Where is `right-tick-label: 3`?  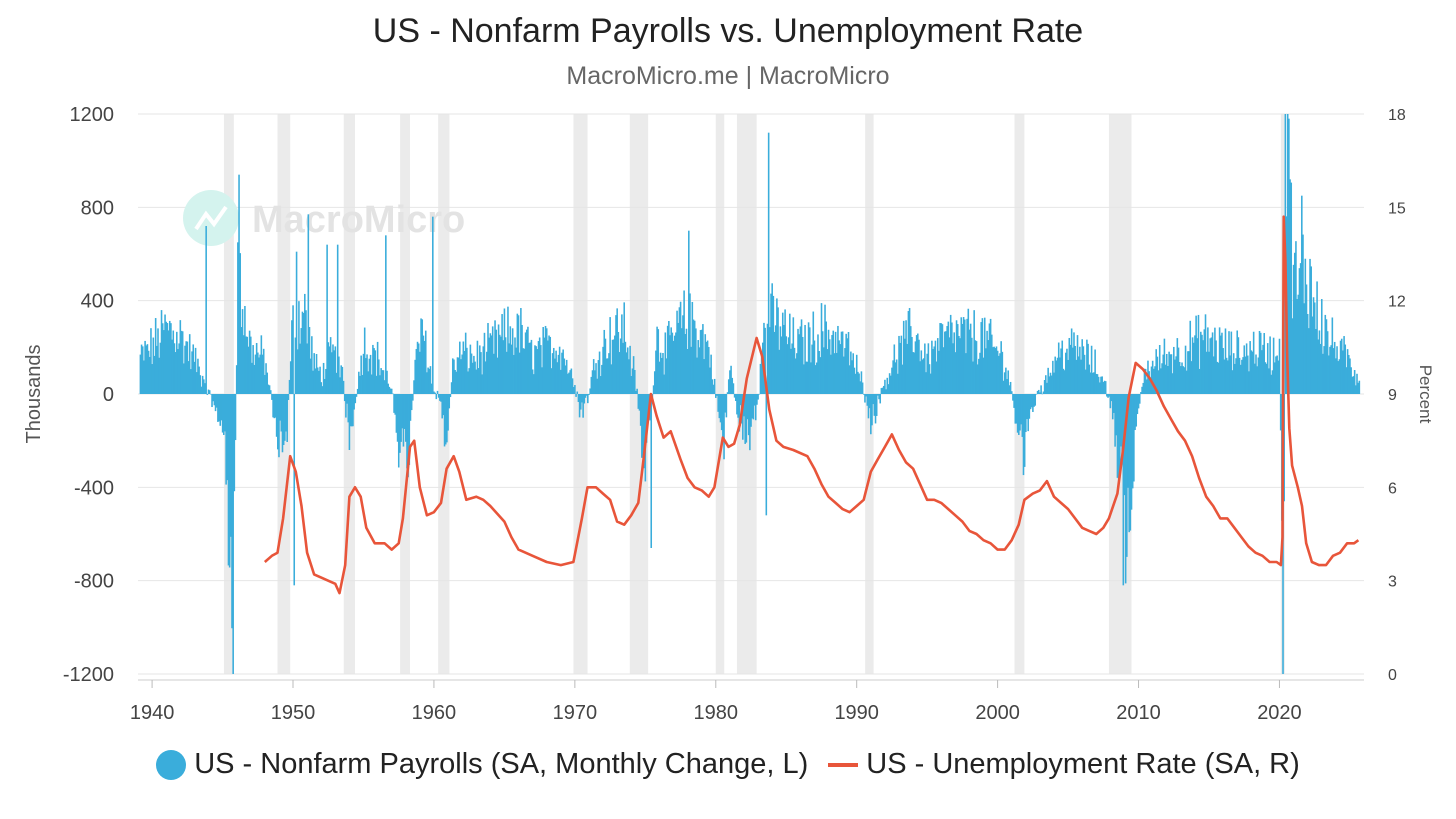 right-tick-label: 3 is located at coordinates (1392, 582).